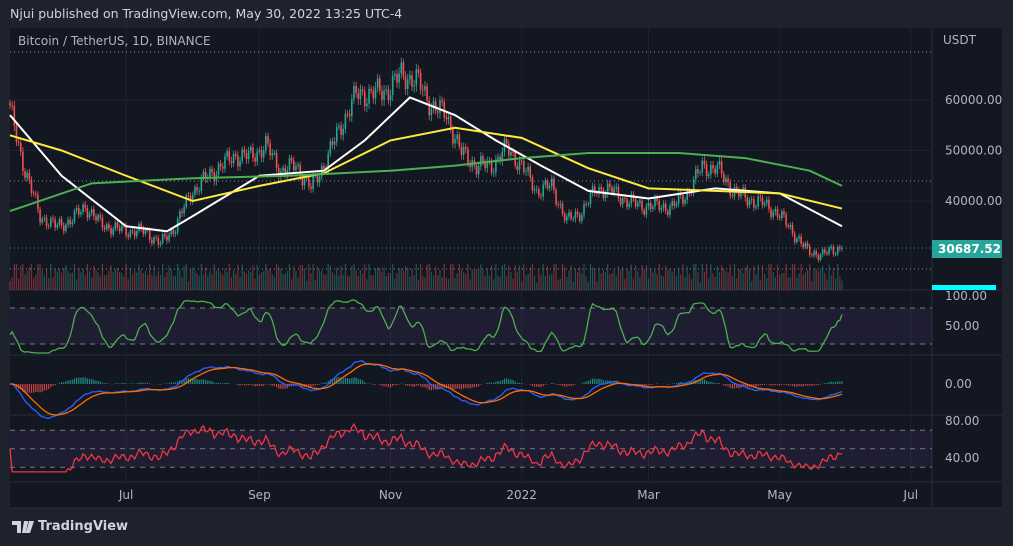 The width and height of the screenshot is (1013, 546). I want to click on signal-line, so click(426, 389).